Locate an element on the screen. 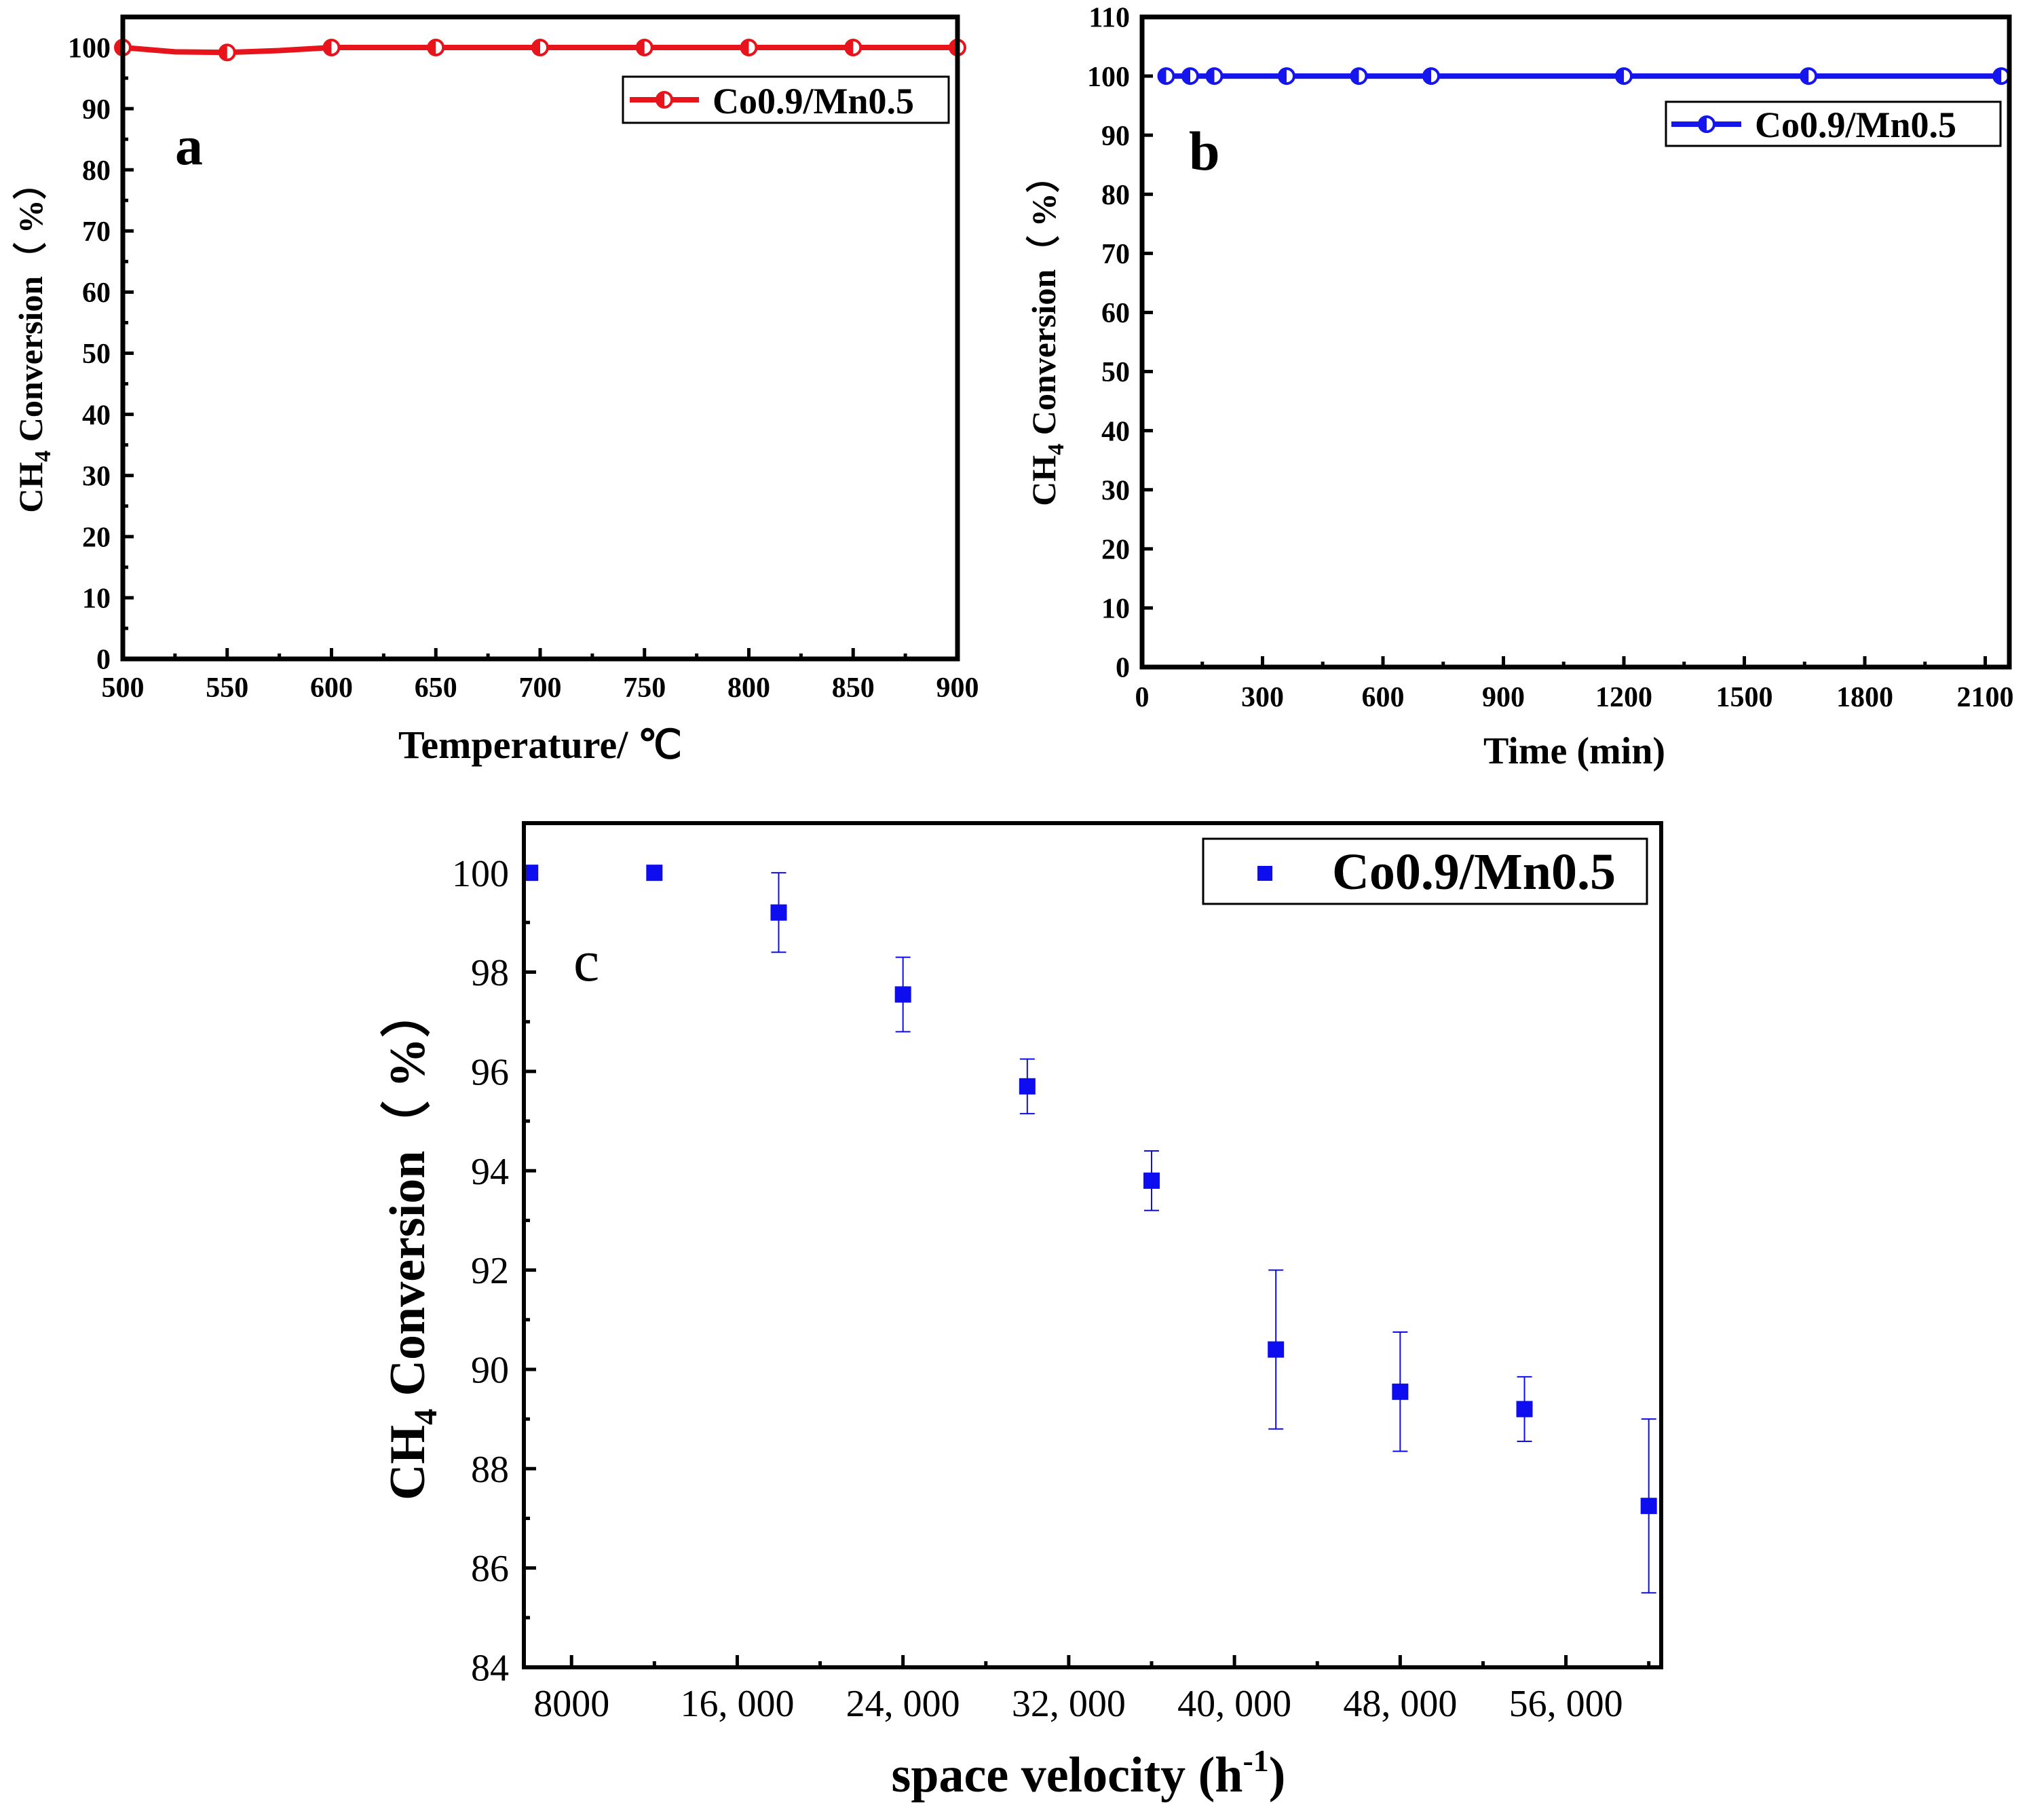 The image size is (2029, 1820). x-tick-label: 48, 000 is located at coordinates (1400, 1704).